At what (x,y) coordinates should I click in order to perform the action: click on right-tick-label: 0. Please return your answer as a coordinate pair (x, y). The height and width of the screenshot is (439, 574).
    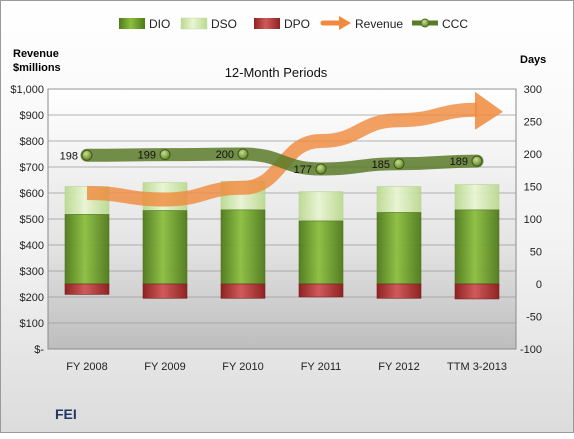
    Looking at the image, I should click on (539, 285).